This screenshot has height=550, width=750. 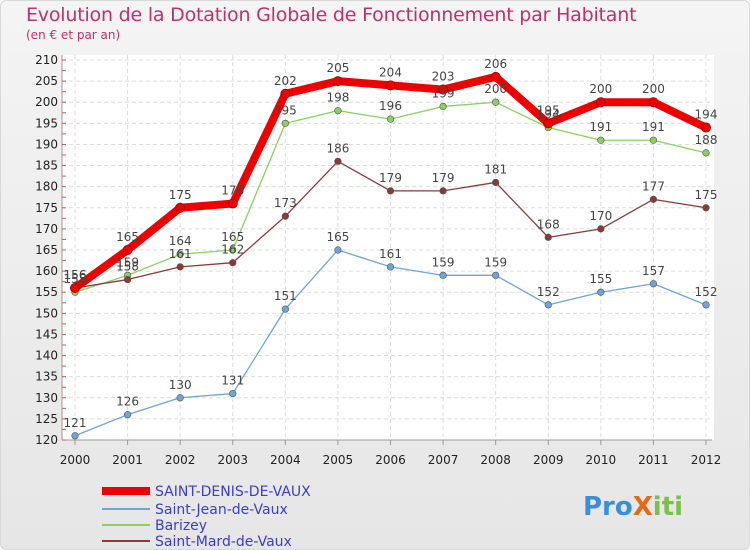 What do you see at coordinates (221, 510) in the screenshot?
I see `legend-label: Saint-Jean-de-Vaux` at bounding box center [221, 510].